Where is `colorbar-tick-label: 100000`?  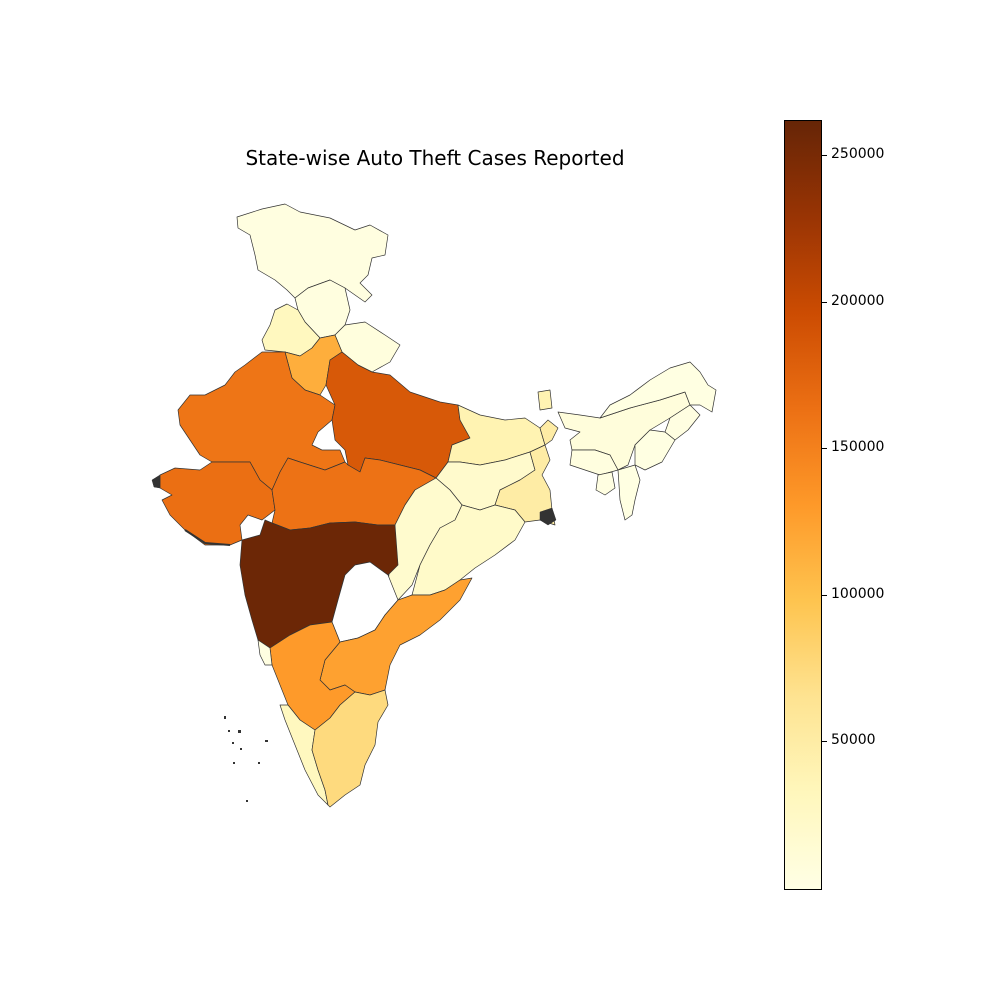
colorbar-tick-label: 100000 is located at coordinates (858, 593).